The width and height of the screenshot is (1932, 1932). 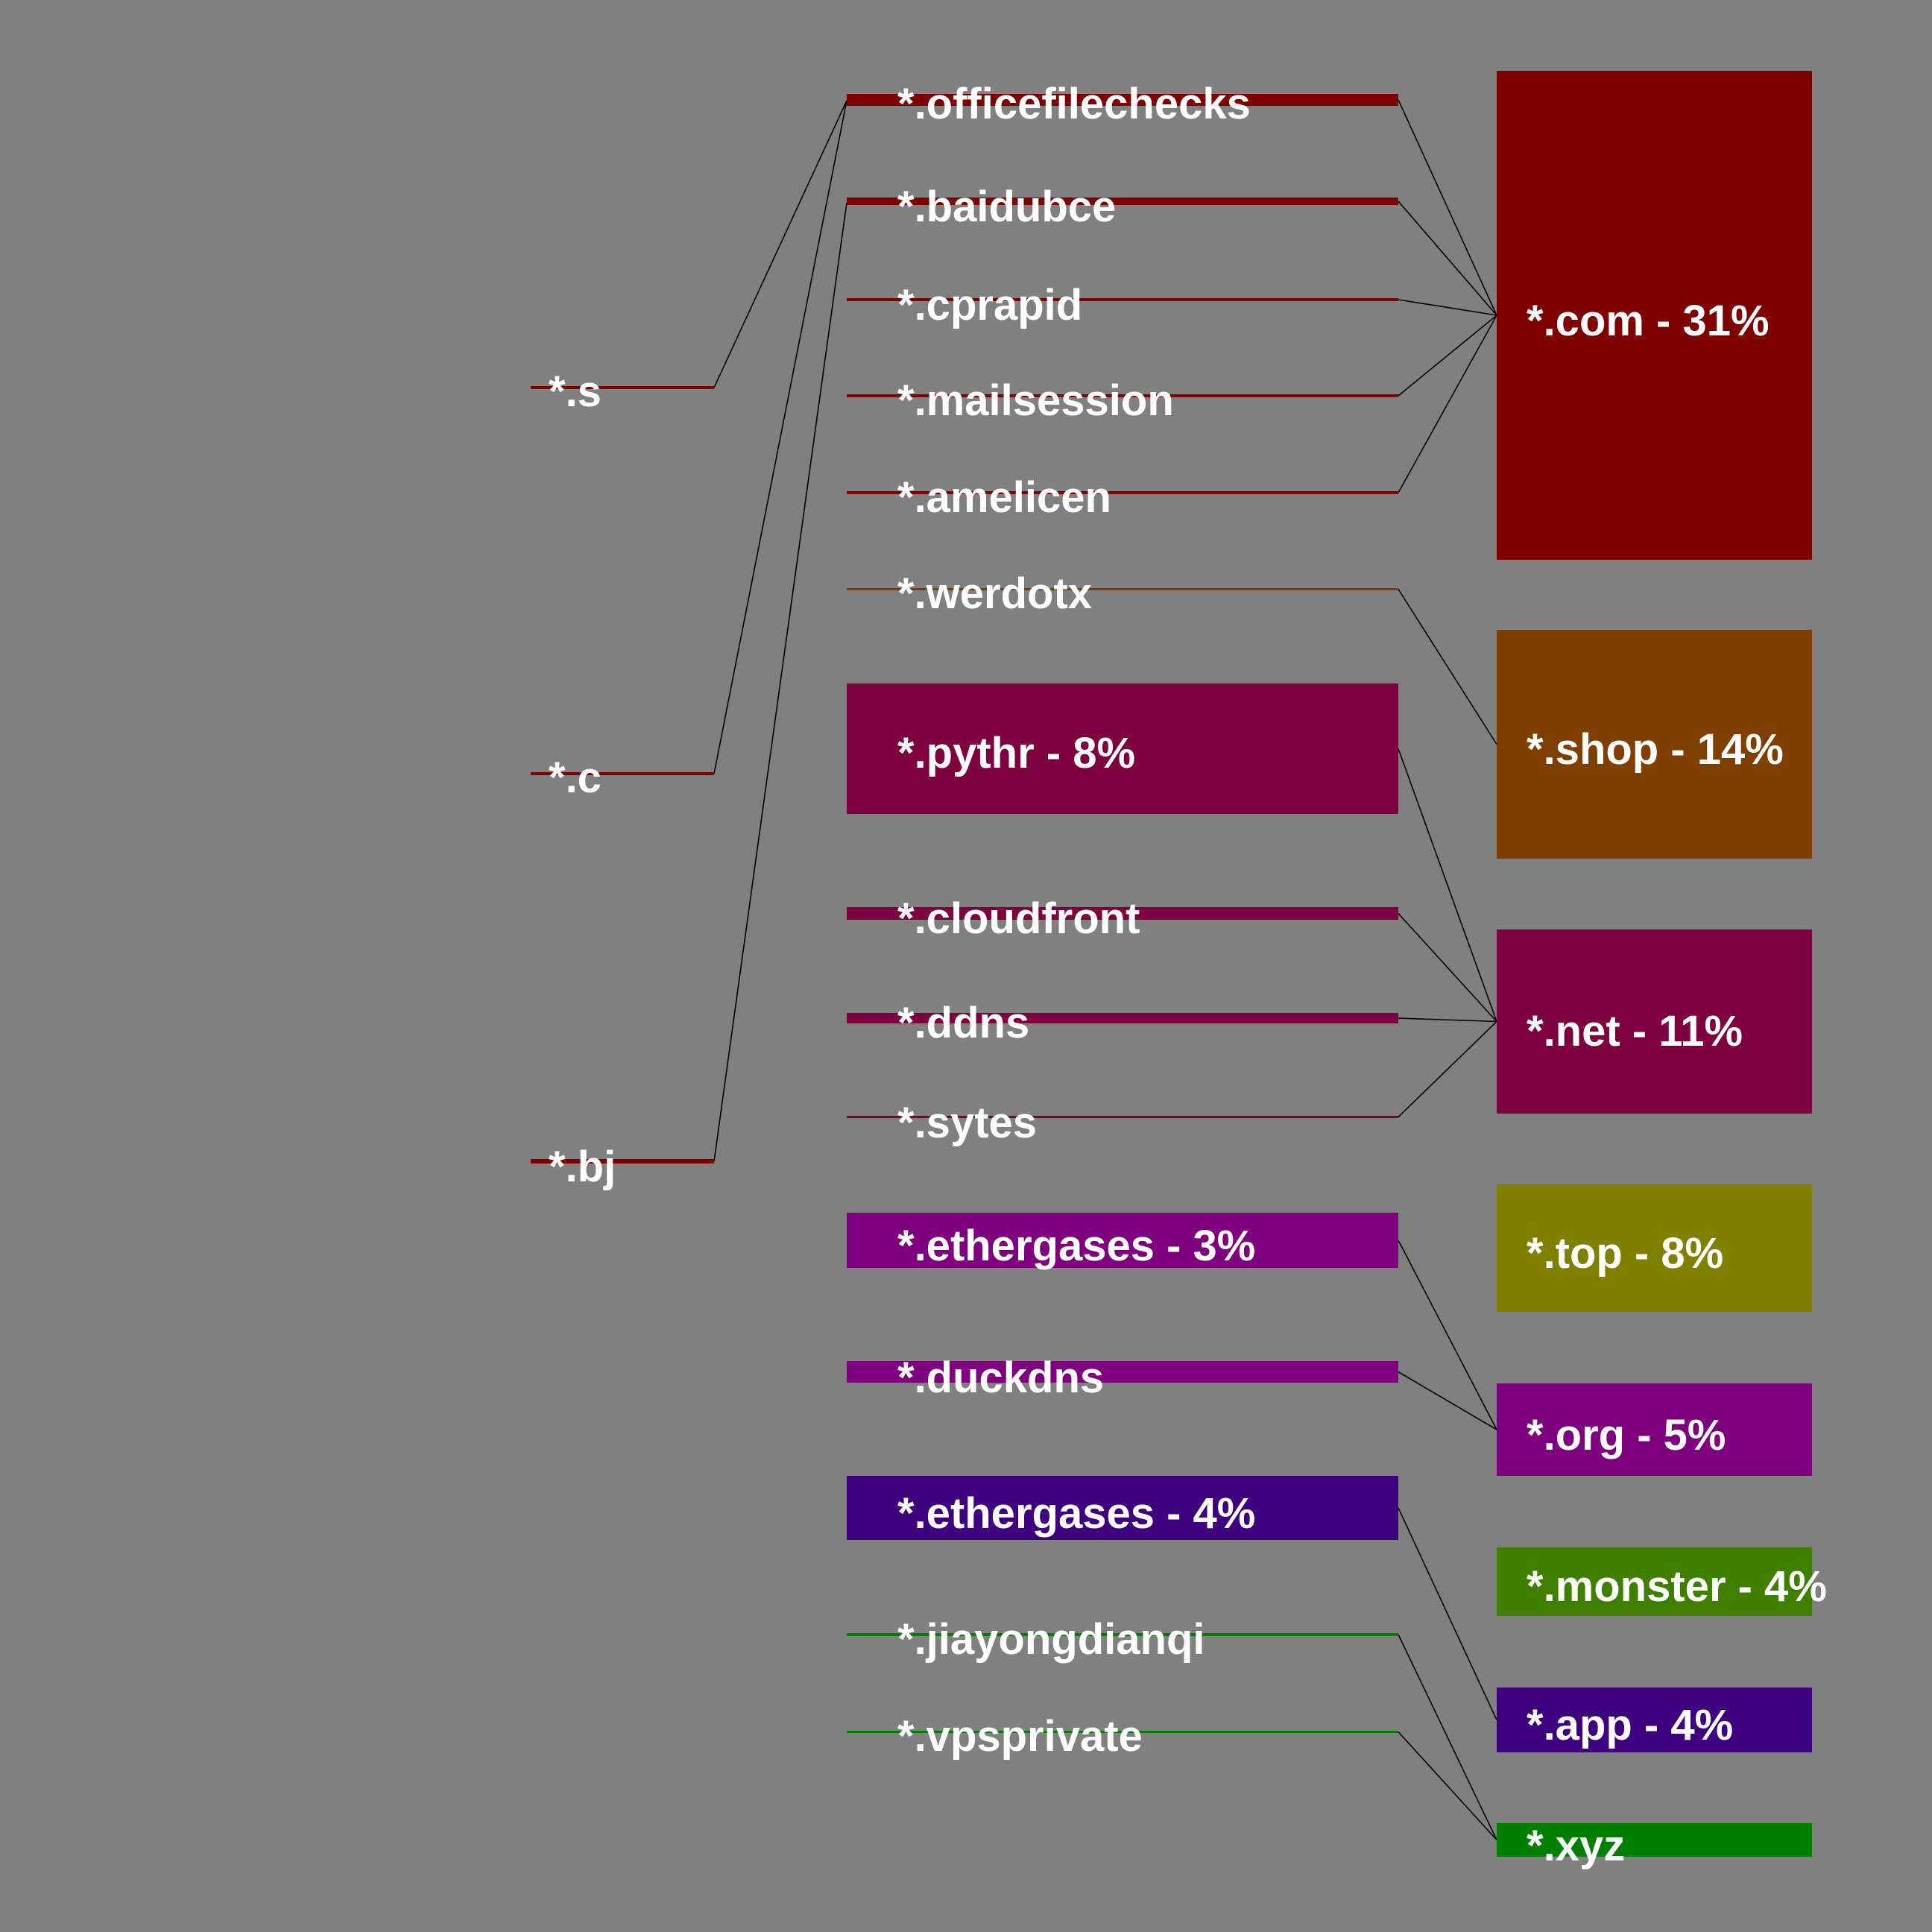 I want to click on node-bar-app, so click(x=1654, y=1720).